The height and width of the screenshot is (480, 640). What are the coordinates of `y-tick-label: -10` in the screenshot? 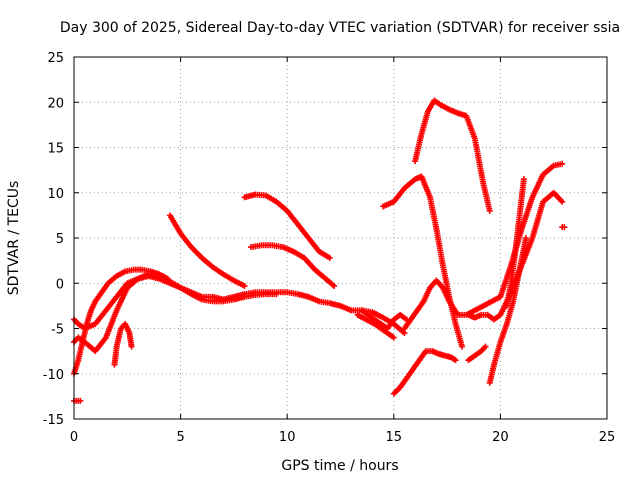 It's located at (53, 375).